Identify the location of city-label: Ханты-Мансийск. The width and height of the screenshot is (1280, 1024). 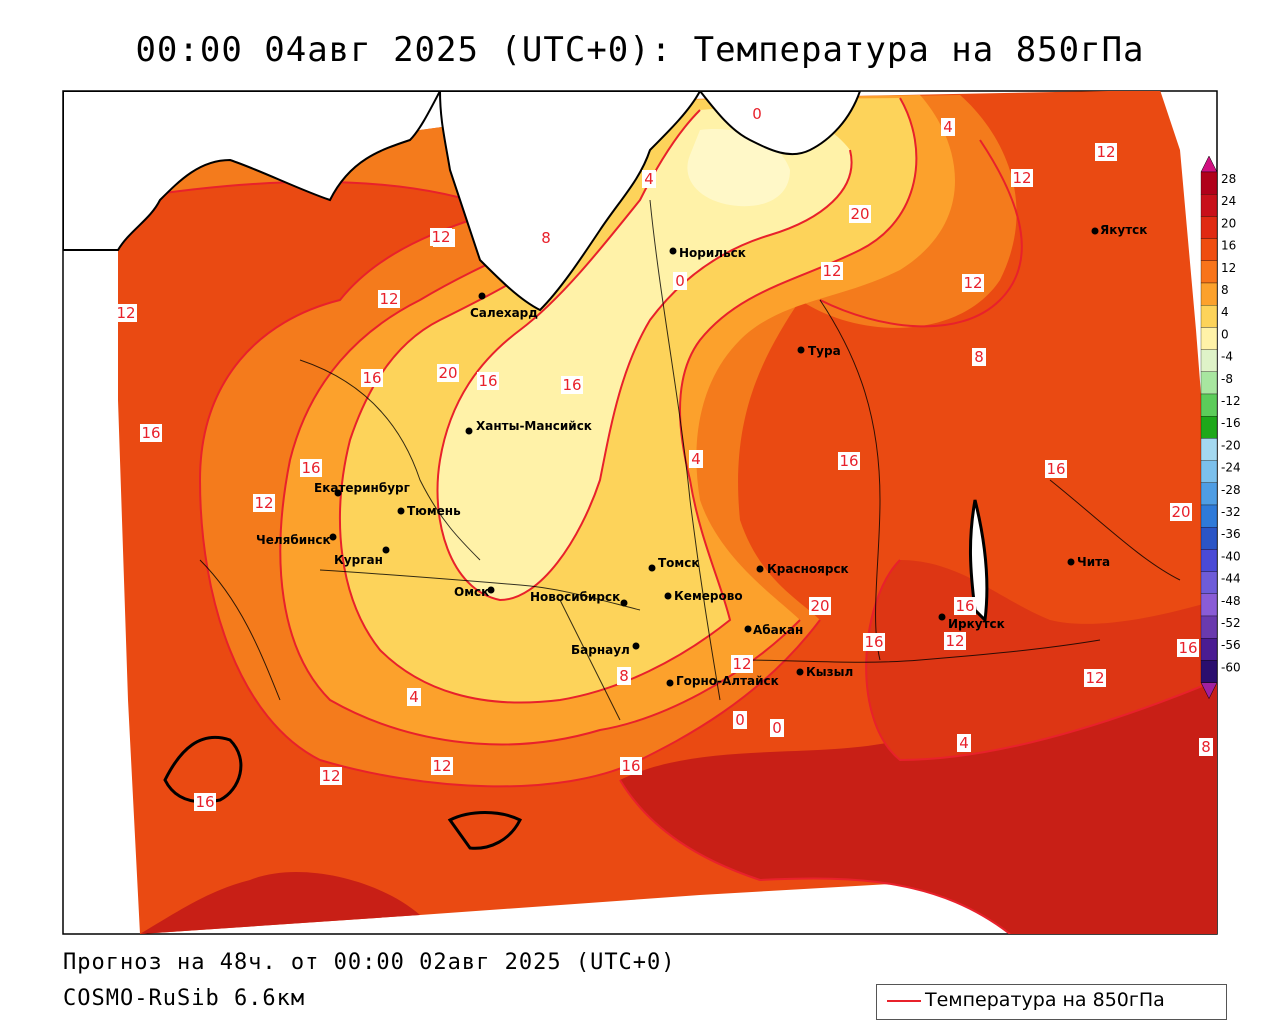
(534, 426).